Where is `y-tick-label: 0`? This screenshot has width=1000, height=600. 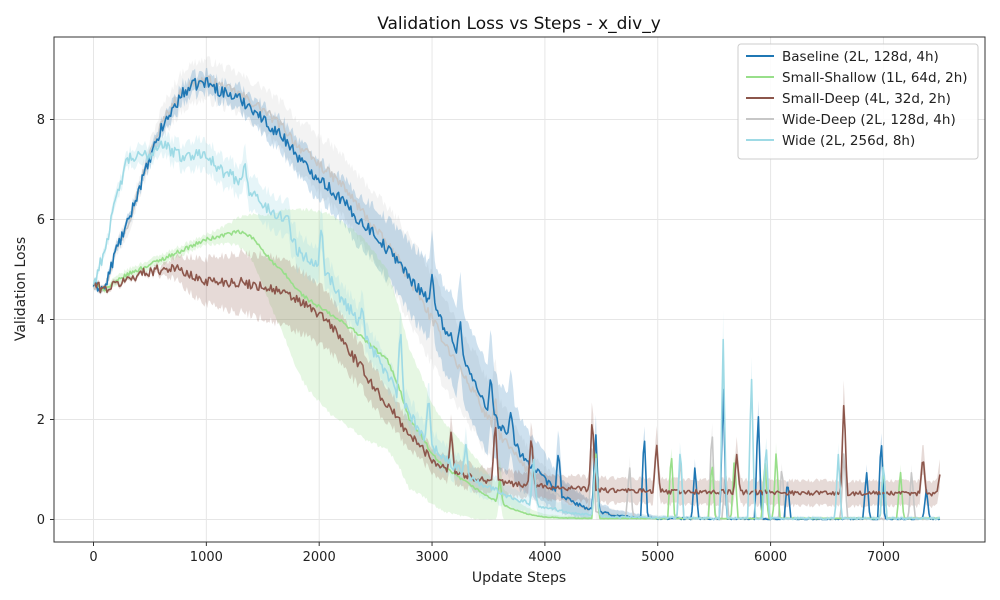 y-tick-label: 0 is located at coordinates (41, 520).